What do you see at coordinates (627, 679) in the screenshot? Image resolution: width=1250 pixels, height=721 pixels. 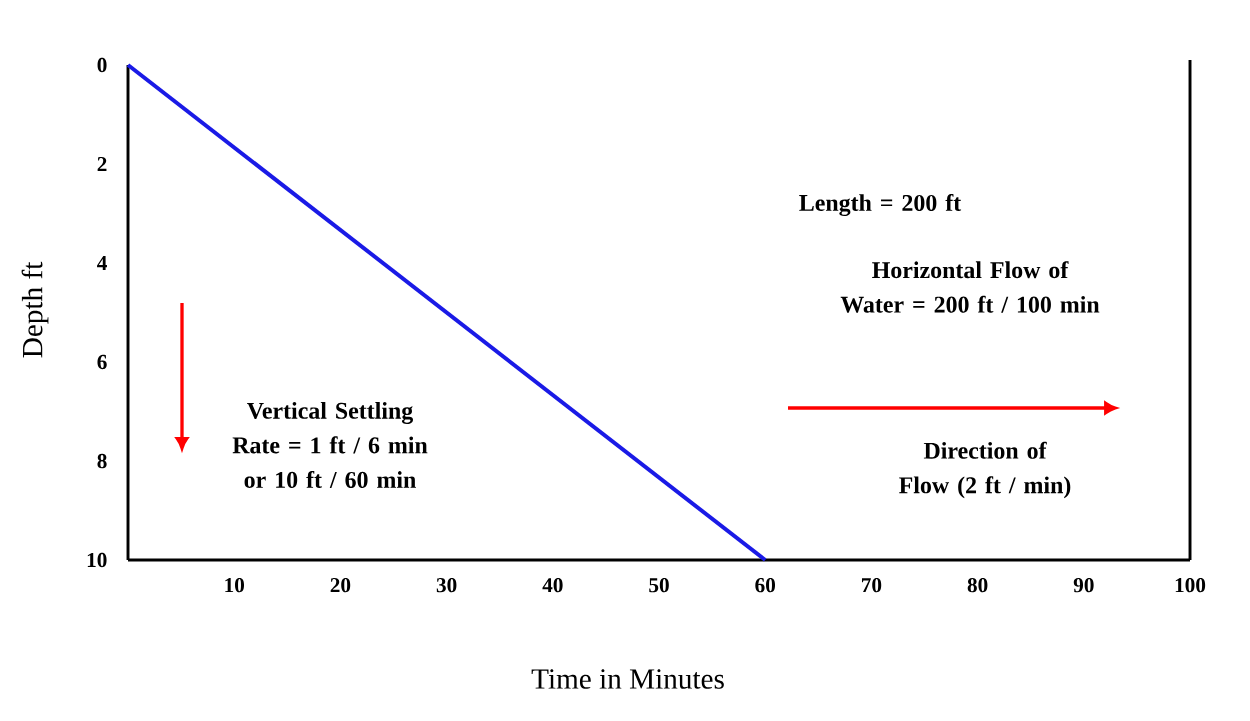 I see `x-axis-title: Time in Minutes` at bounding box center [627, 679].